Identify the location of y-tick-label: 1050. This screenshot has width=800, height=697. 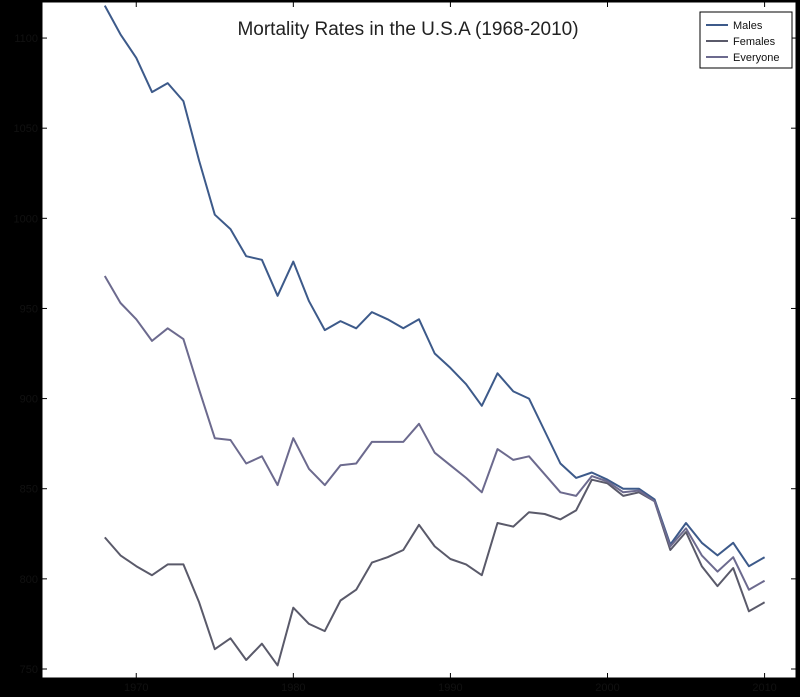
(26, 129).